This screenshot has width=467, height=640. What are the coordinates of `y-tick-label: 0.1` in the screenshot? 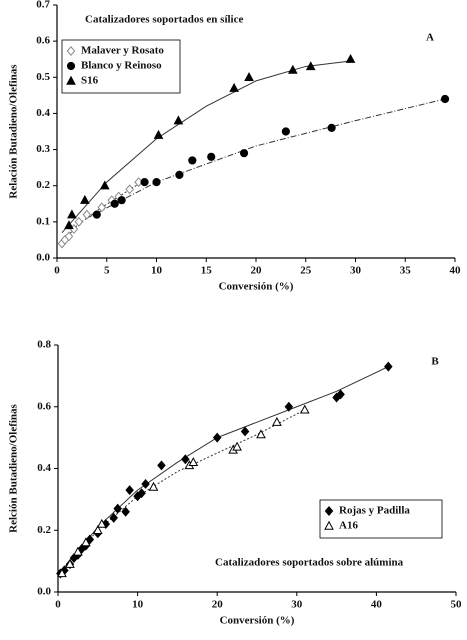 It's located at (43, 221).